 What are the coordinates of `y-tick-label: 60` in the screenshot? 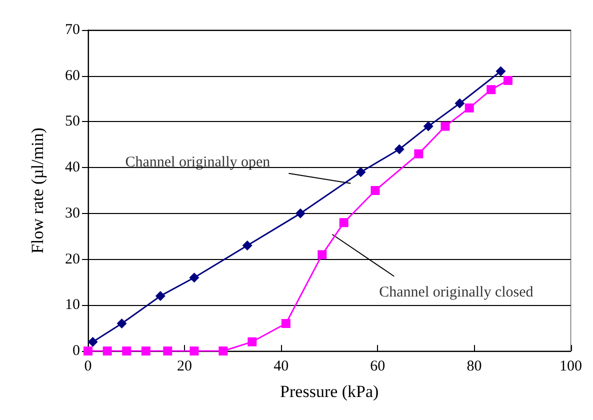 It's located at (72, 76).